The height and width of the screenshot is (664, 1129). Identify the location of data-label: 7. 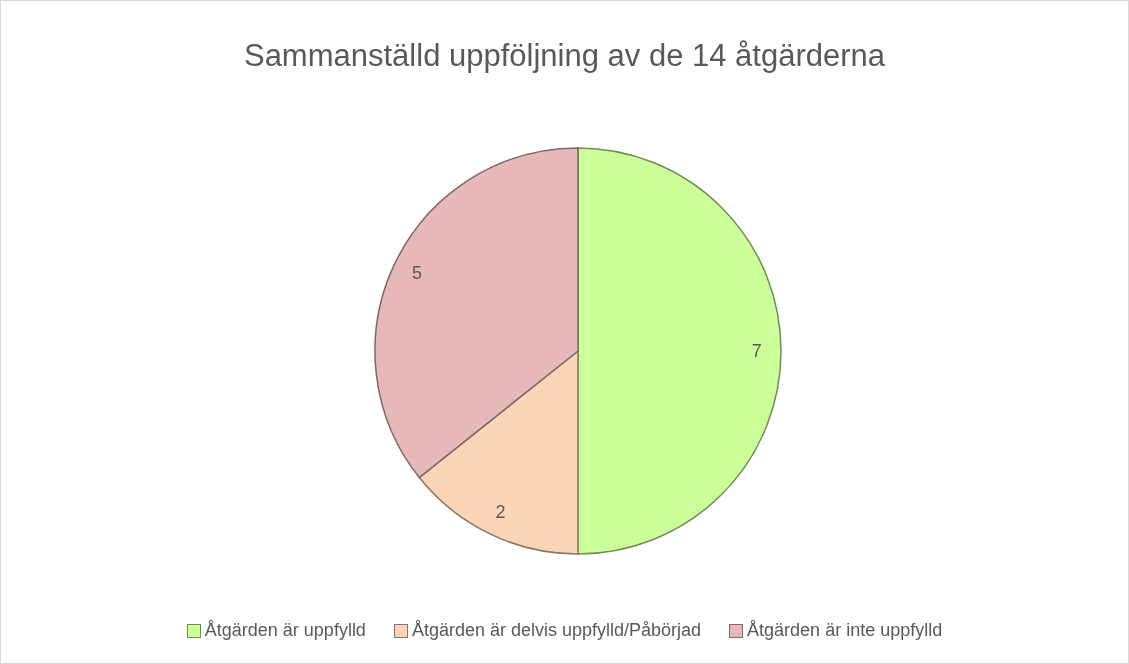
(756, 351).